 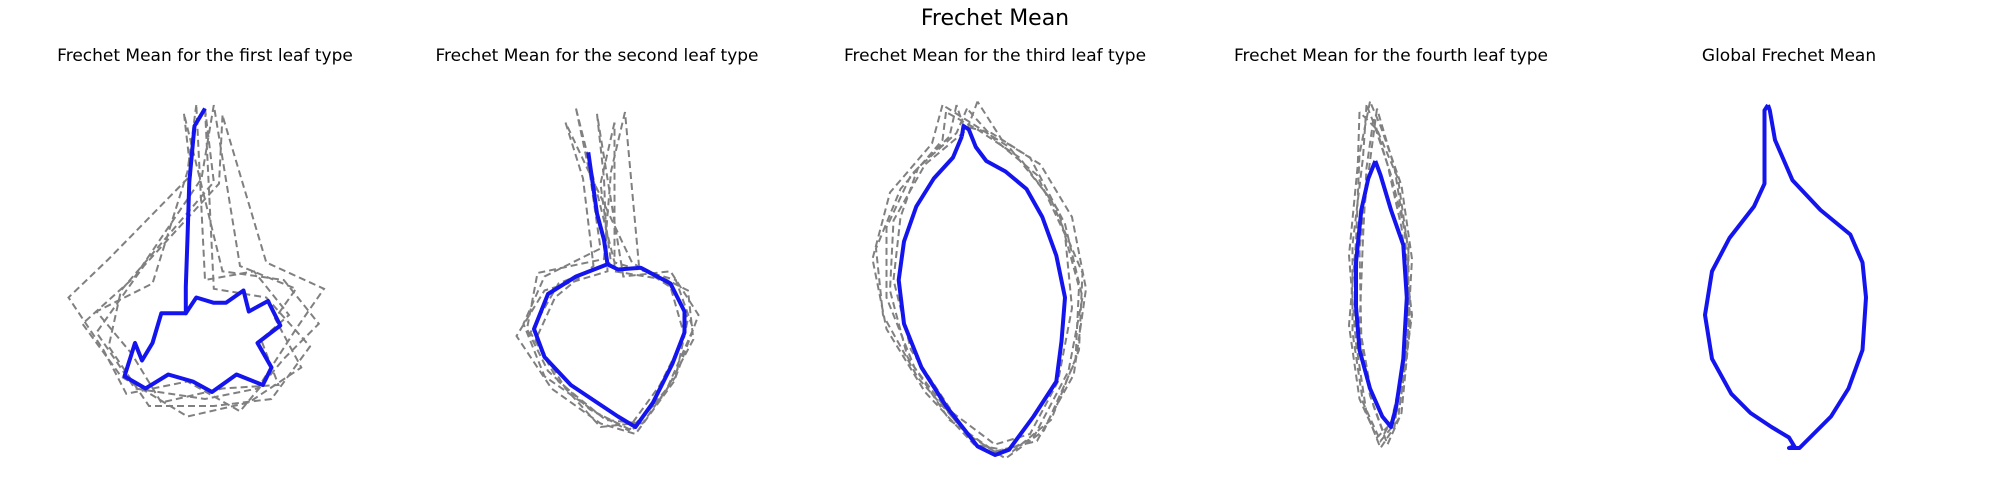 I want to click on panel-title: Frechet Mean for the third leaf type, so click(x=995, y=56).